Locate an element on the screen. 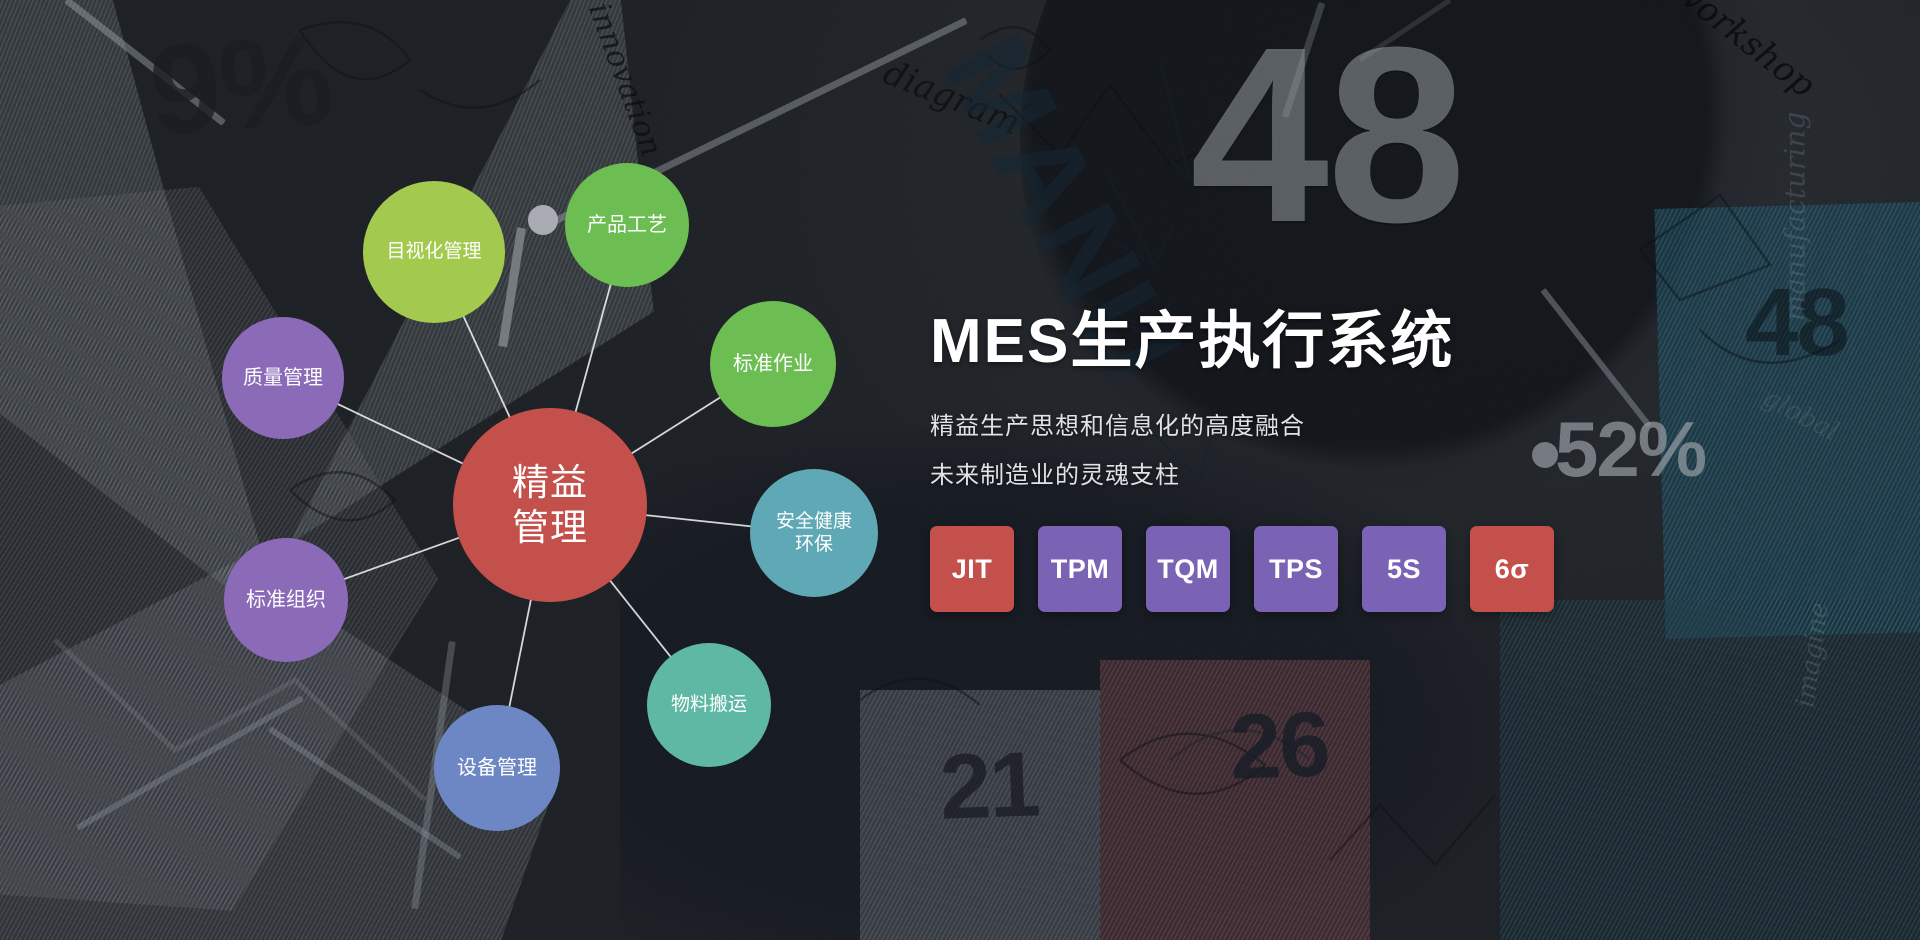 This screenshot has height=940, width=1920. bubble-node-6: 设备管理 is located at coordinates (497, 768).